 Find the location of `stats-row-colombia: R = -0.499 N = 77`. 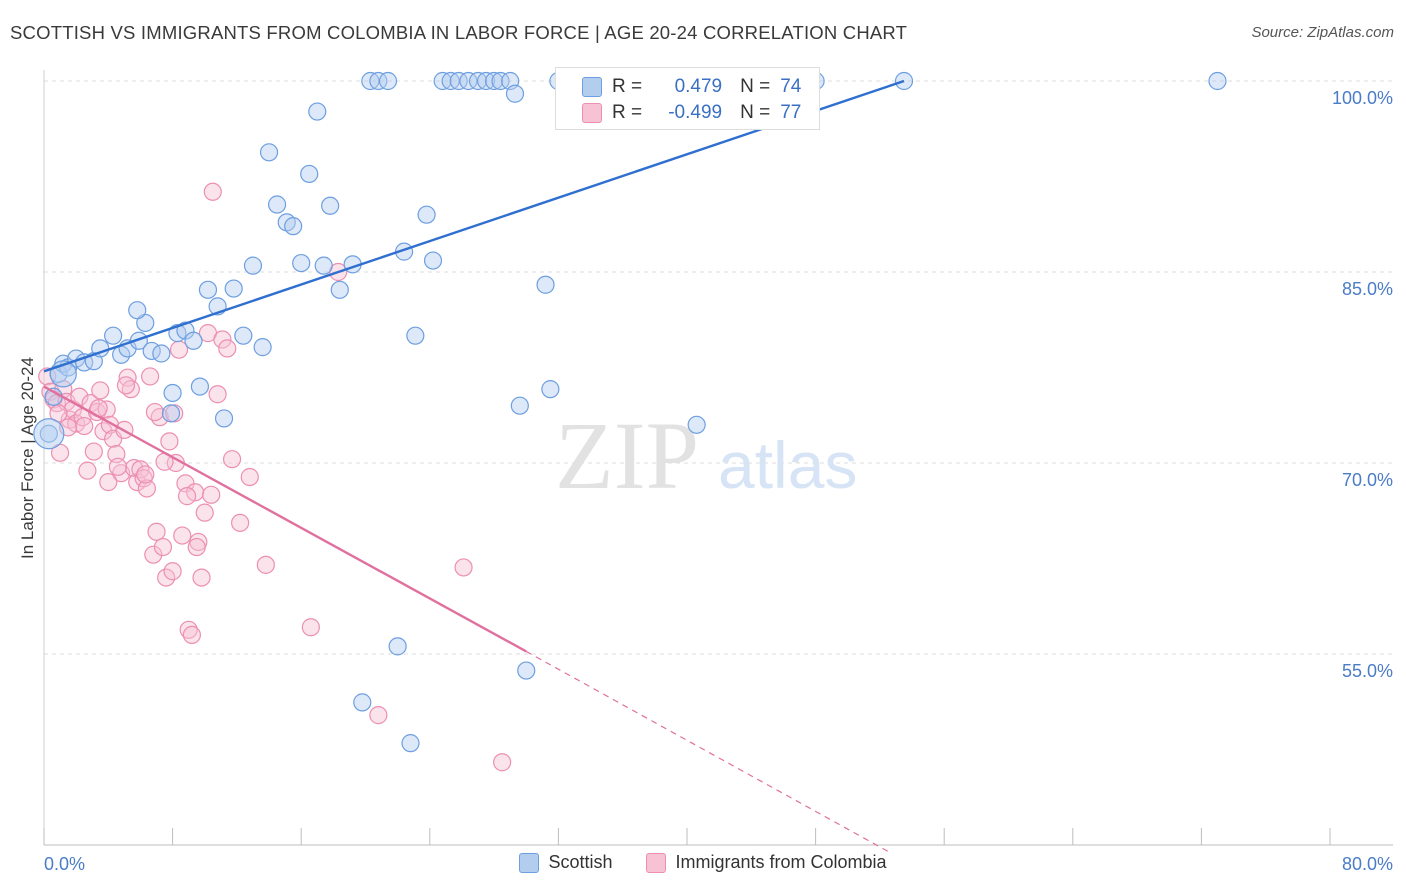

stats-row-colombia: R = -0.499 N = 77 is located at coordinates (691, 113).